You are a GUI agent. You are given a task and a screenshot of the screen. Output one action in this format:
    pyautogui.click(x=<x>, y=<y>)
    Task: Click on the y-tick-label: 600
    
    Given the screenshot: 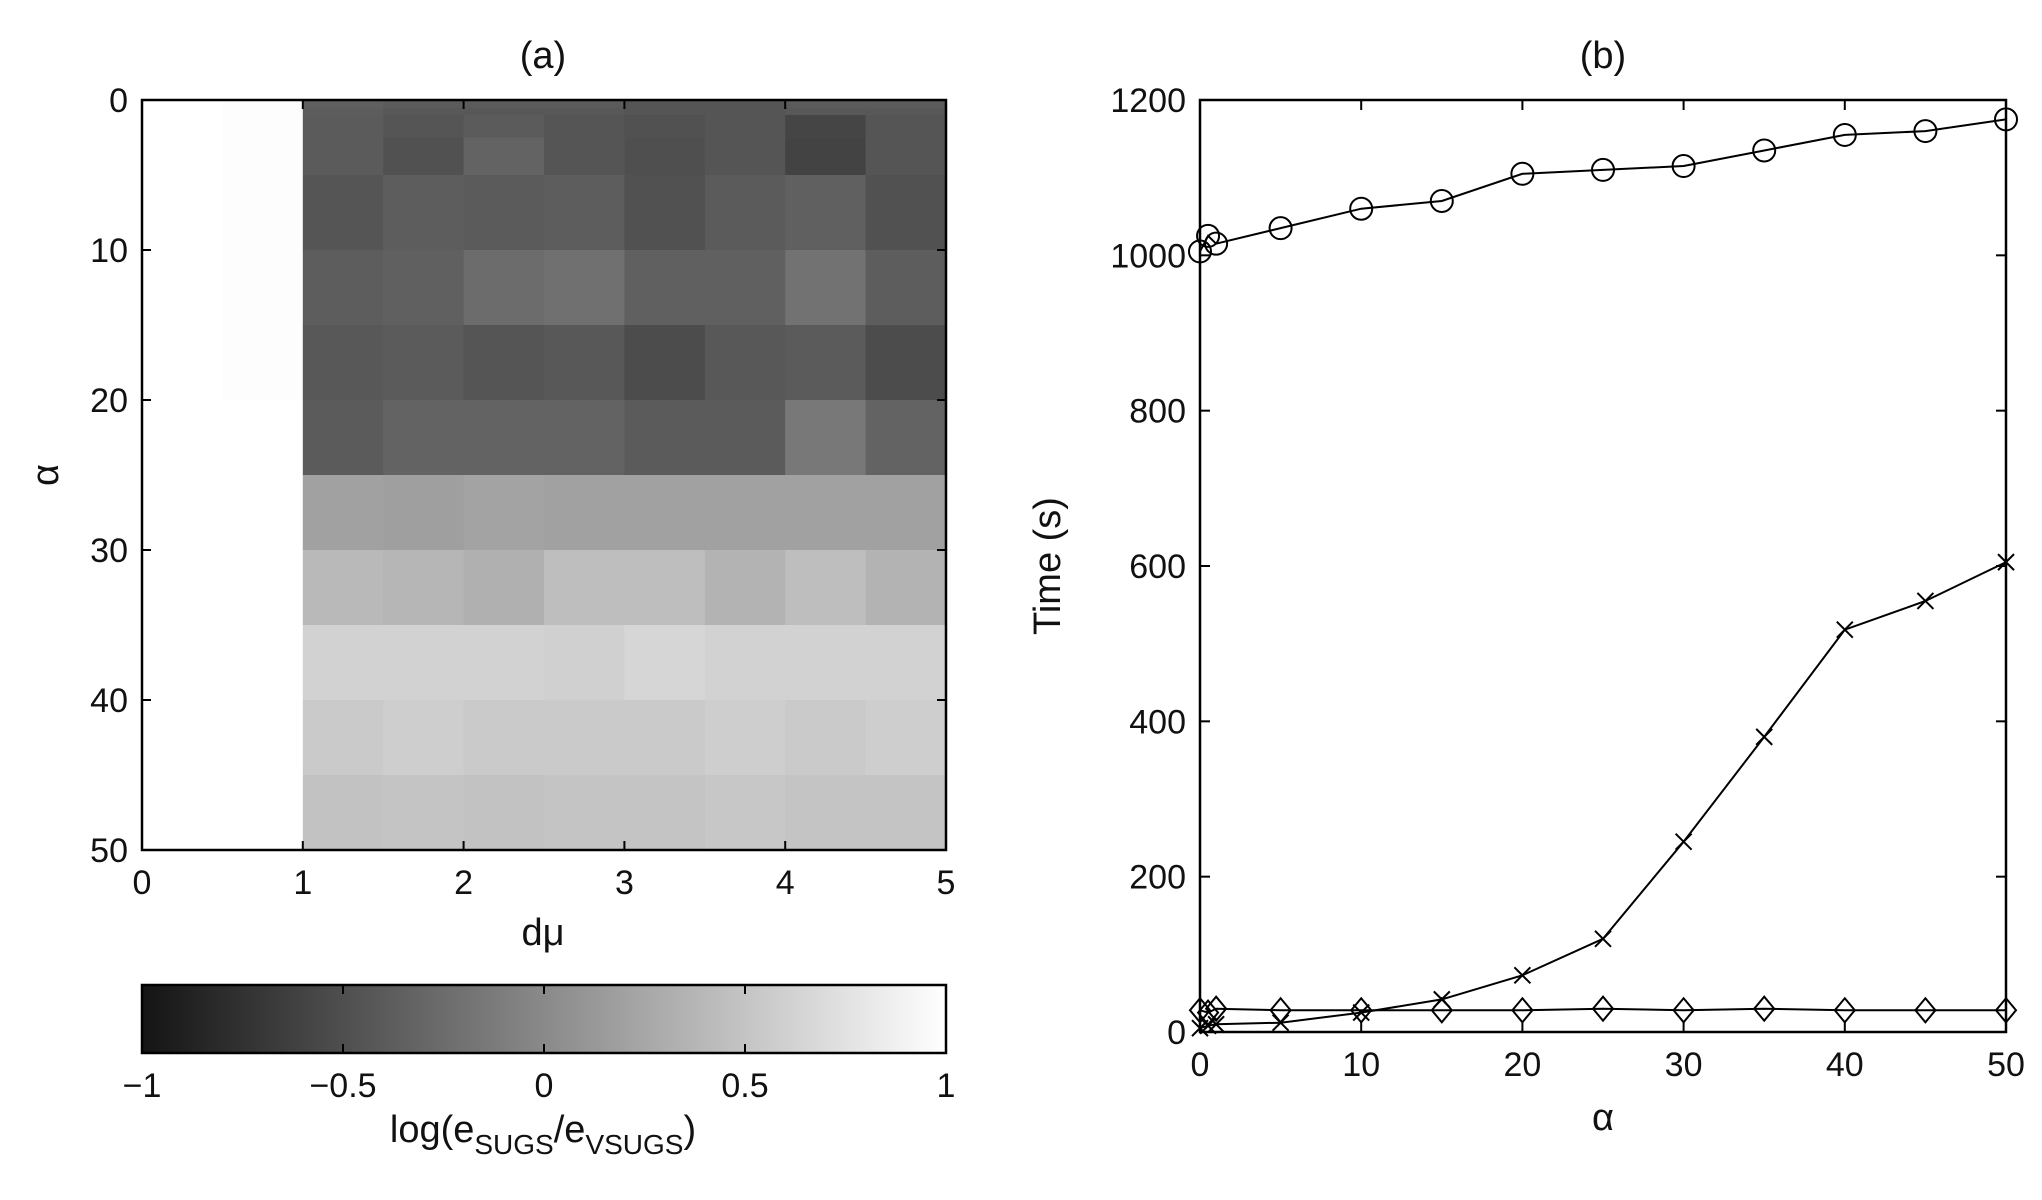 What is the action you would take?
    pyautogui.click(x=1157, y=567)
    